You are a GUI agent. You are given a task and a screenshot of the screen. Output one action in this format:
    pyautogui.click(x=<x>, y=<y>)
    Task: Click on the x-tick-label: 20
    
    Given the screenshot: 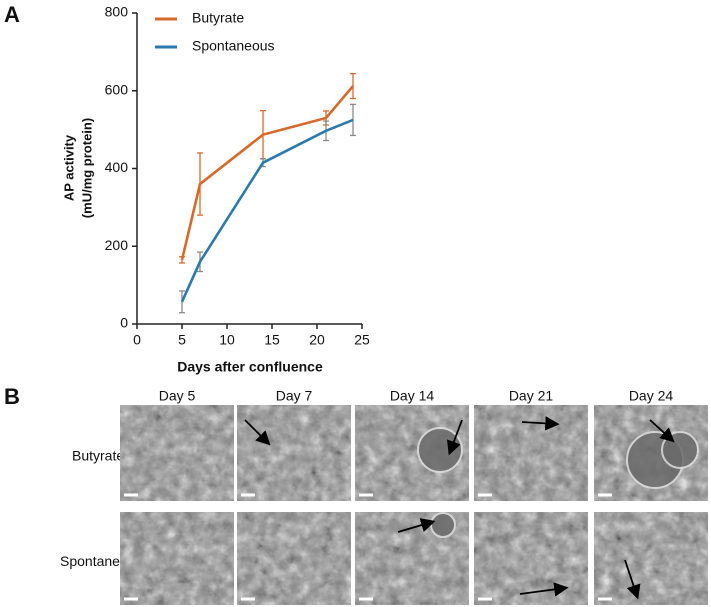 What is the action you would take?
    pyautogui.click(x=317, y=340)
    